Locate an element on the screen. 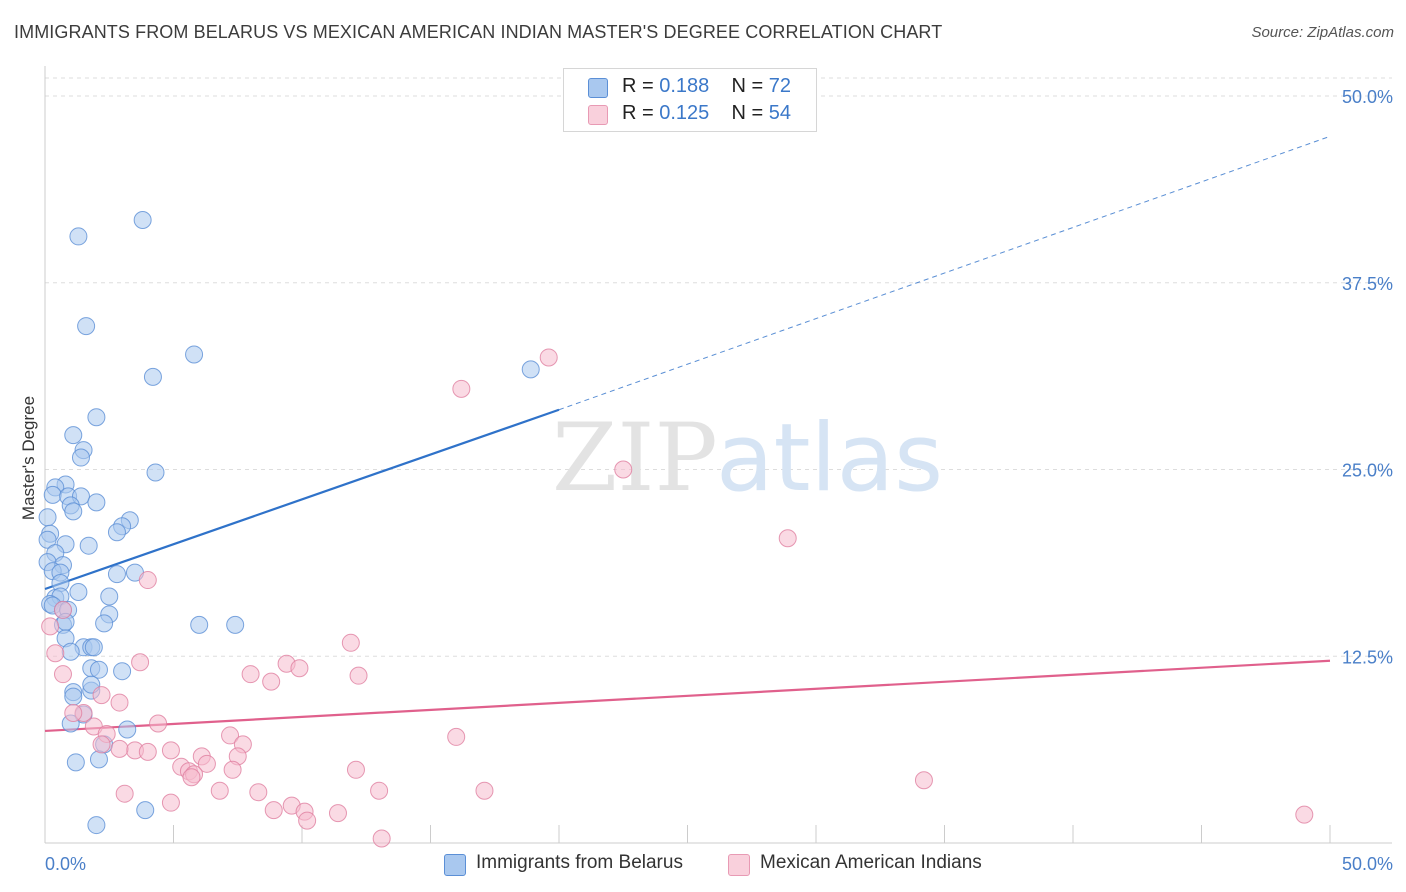 Image resolution: width=1406 pixels, height=892 pixels. watermark-atlas: atlas is located at coordinates (829, 458).